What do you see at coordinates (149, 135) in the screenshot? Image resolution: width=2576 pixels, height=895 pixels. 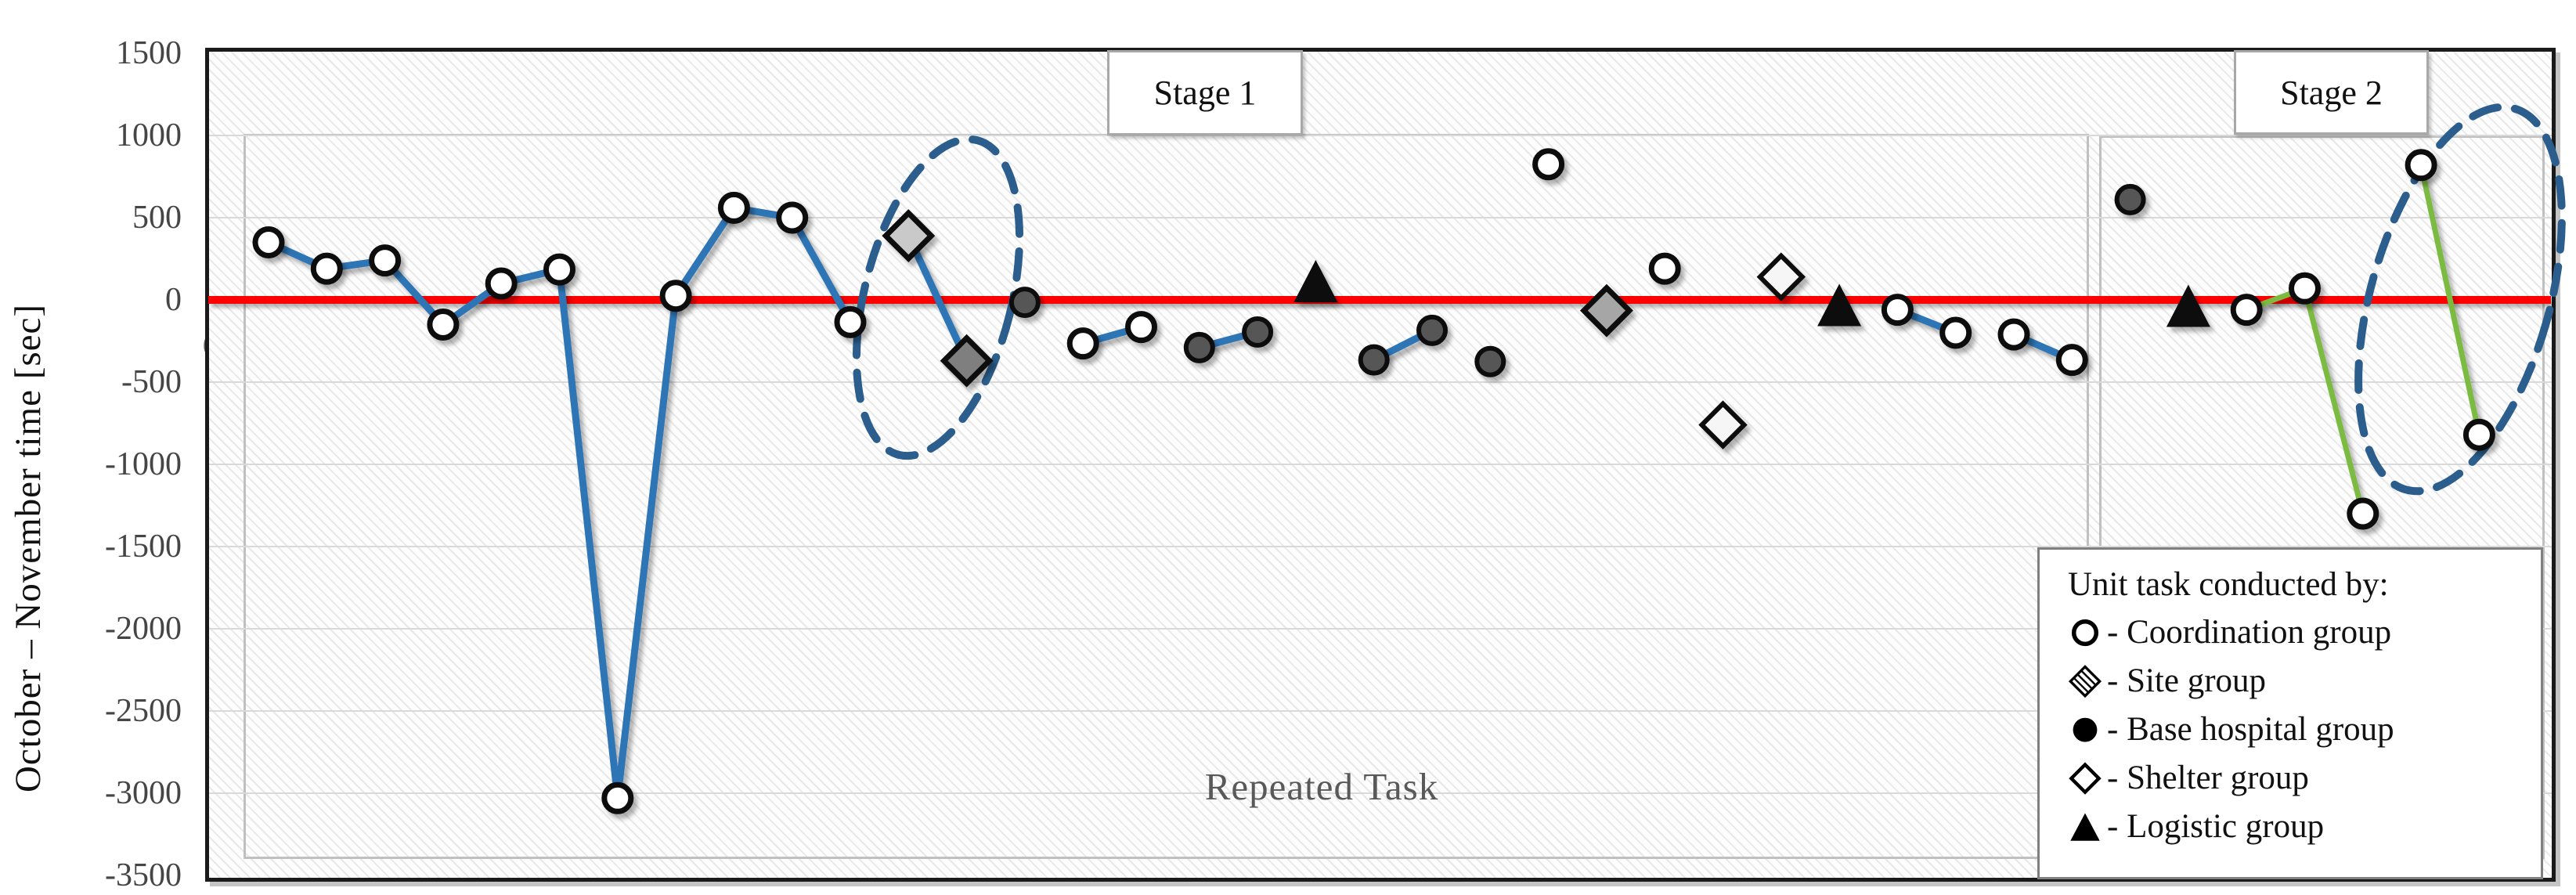 I see `y-tick-label: 1000` at bounding box center [149, 135].